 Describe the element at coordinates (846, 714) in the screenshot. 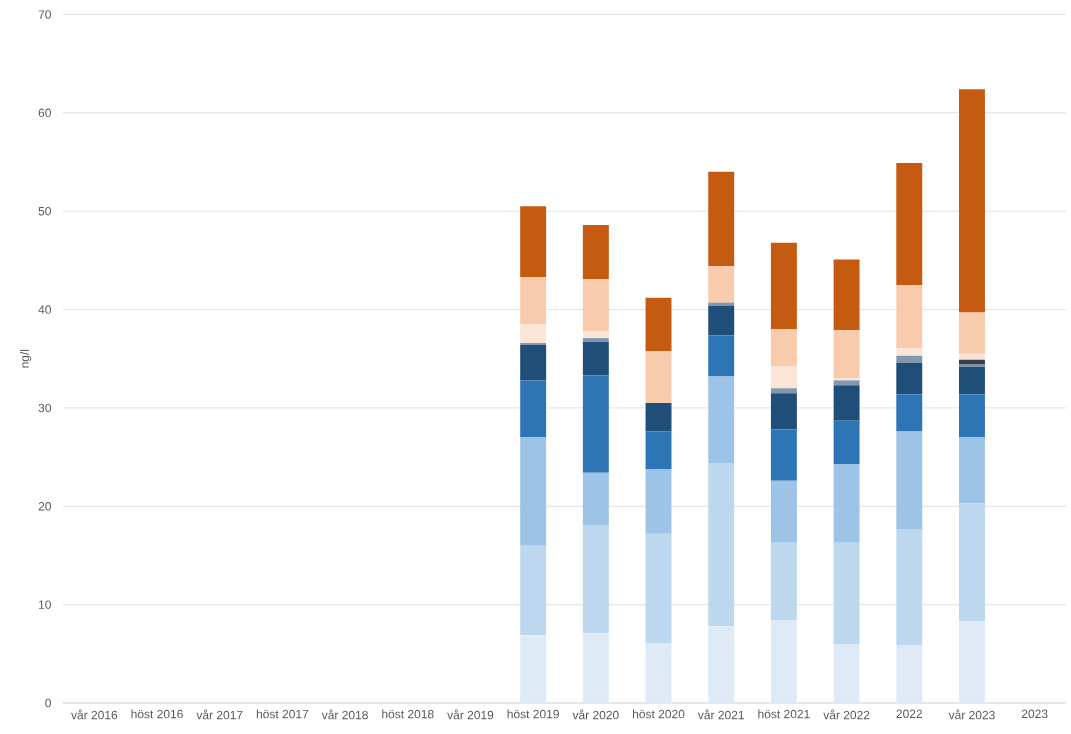

I see `x-tick-label: vår 2022` at that location.